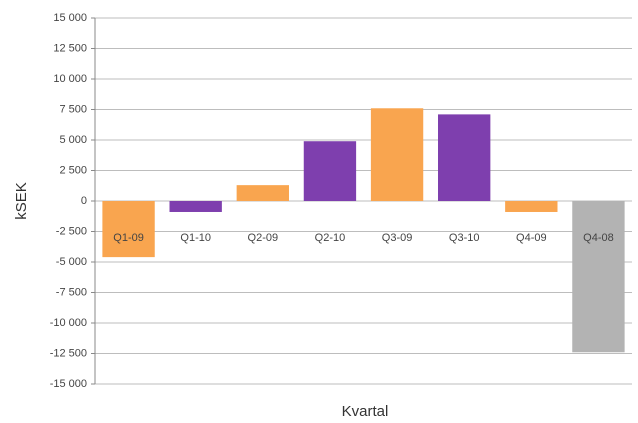  Describe the element at coordinates (195, 238) in the screenshot. I see `x-tick-label: Q1-10` at that location.